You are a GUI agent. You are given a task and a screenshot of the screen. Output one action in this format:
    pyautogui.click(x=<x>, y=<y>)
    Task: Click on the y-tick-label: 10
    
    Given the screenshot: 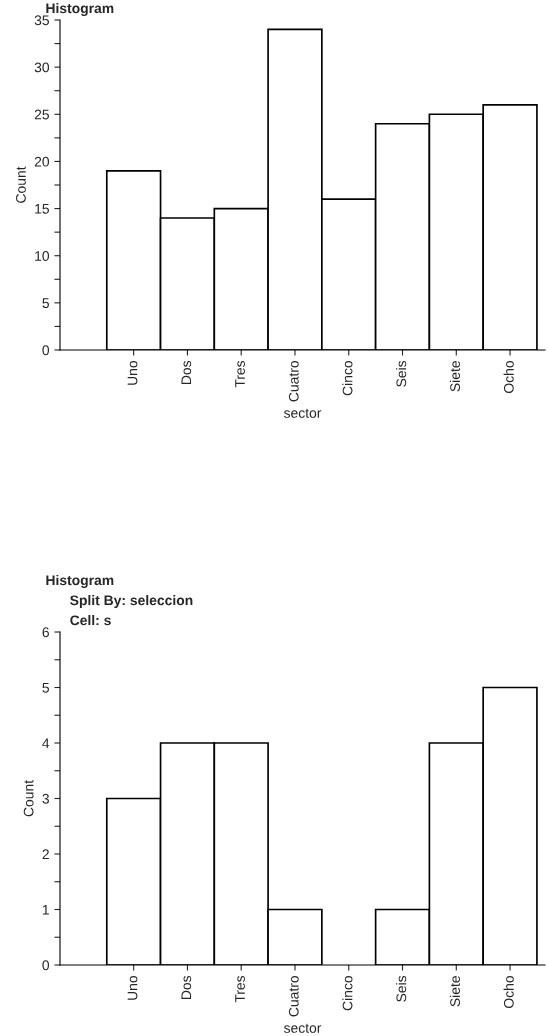 What is the action you would take?
    pyautogui.click(x=42, y=256)
    